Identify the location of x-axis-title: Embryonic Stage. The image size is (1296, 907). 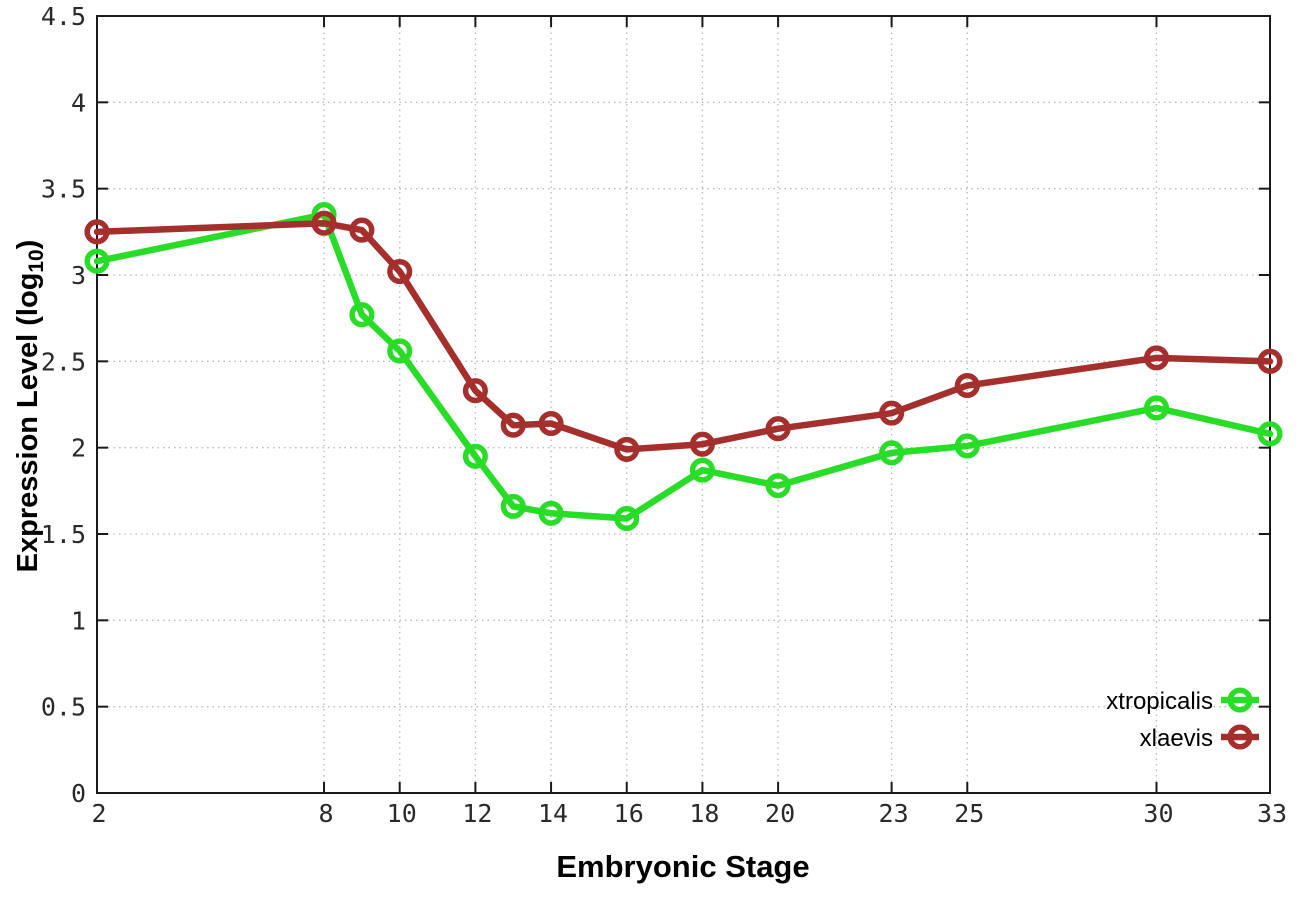
(683, 866).